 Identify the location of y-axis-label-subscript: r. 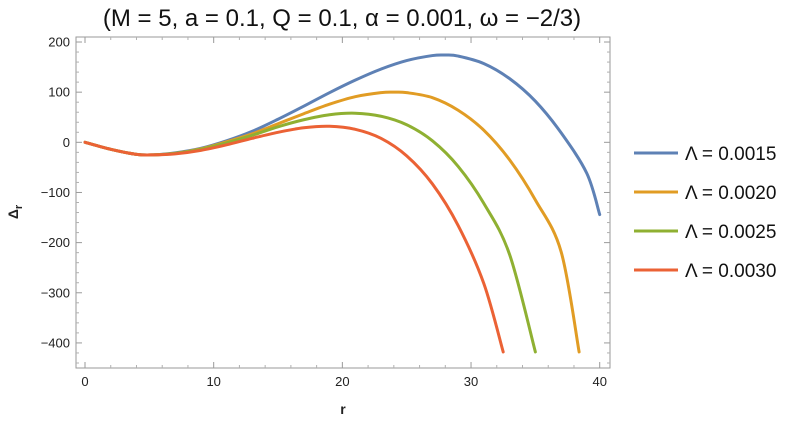
(19, 206).